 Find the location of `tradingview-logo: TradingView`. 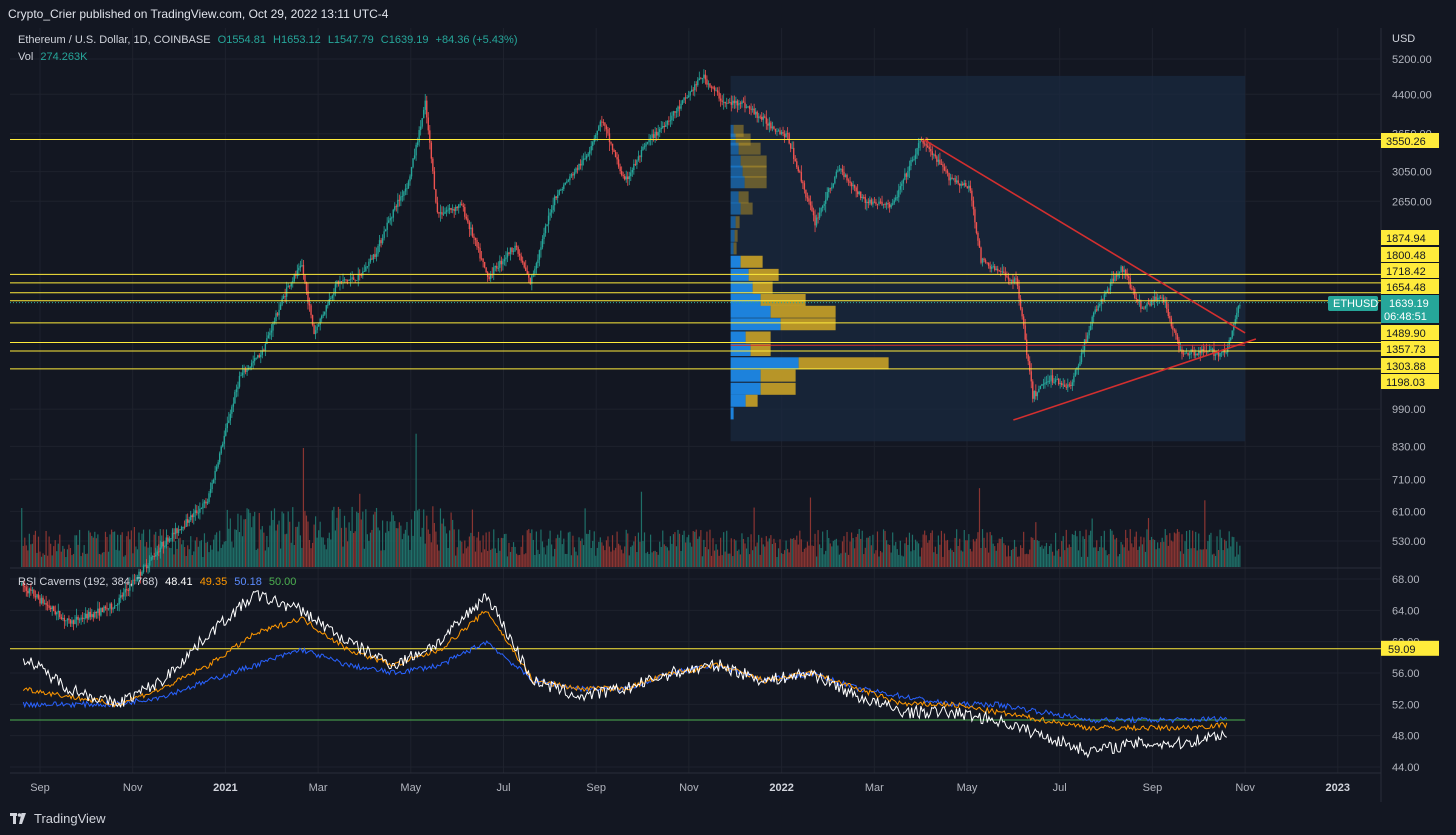

tradingview-logo: TradingView is located at coordinates (58, 818).